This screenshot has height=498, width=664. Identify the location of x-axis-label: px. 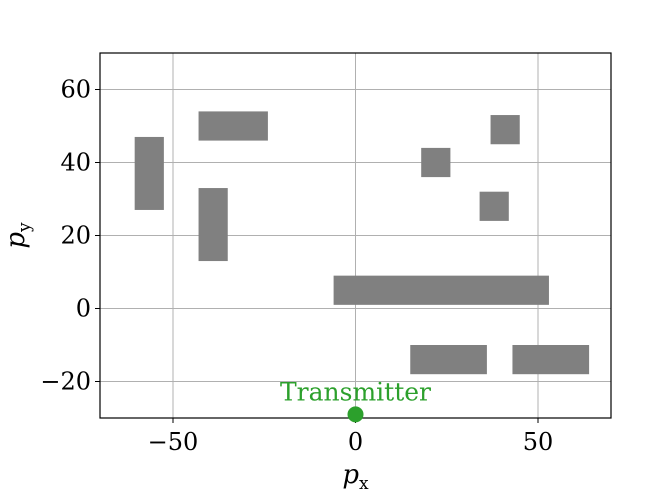
(355, 477).